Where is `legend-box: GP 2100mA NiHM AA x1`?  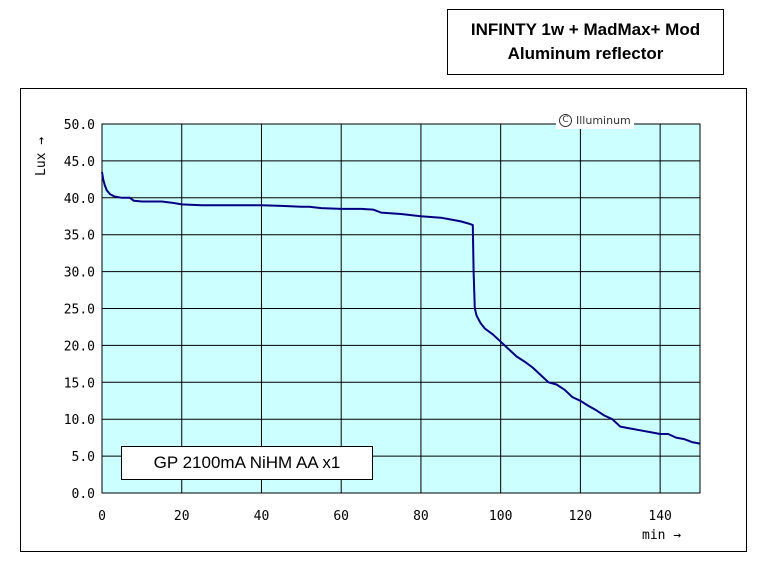 legend-box: GP 2100mA NiHM AA x1 is located at coordinates (247, 463).